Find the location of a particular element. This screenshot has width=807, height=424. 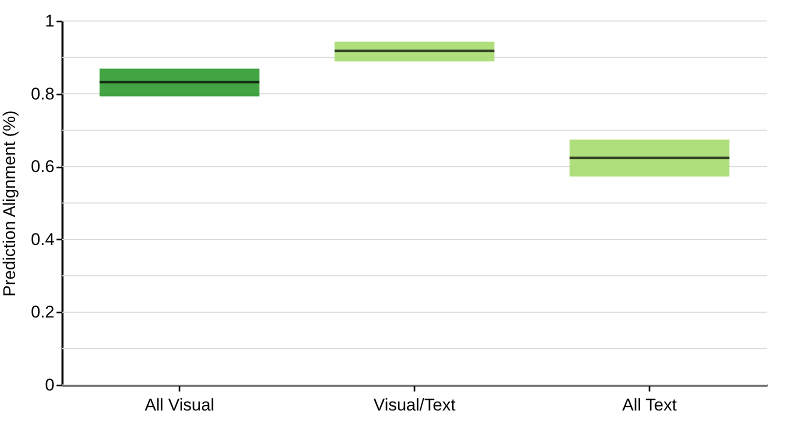

x-tick-label: Visual/Text is located at coordinates (415, 405).